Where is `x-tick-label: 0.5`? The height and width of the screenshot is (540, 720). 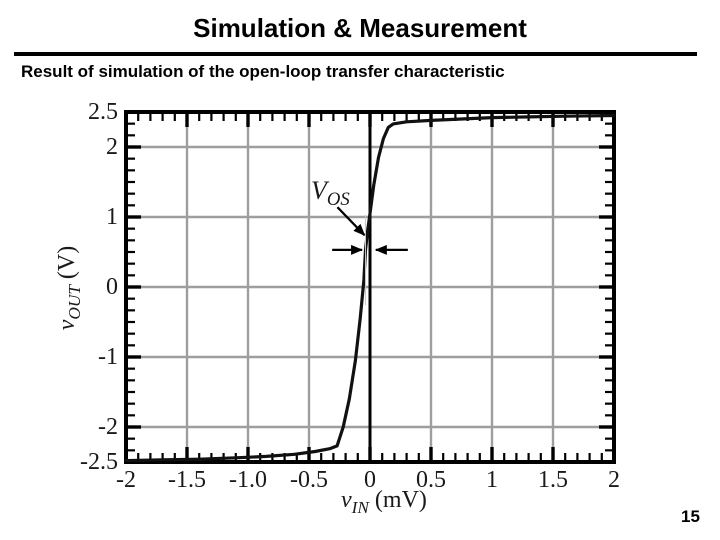
x-tick-label: 0.5 is located at coordinates (431, 480).